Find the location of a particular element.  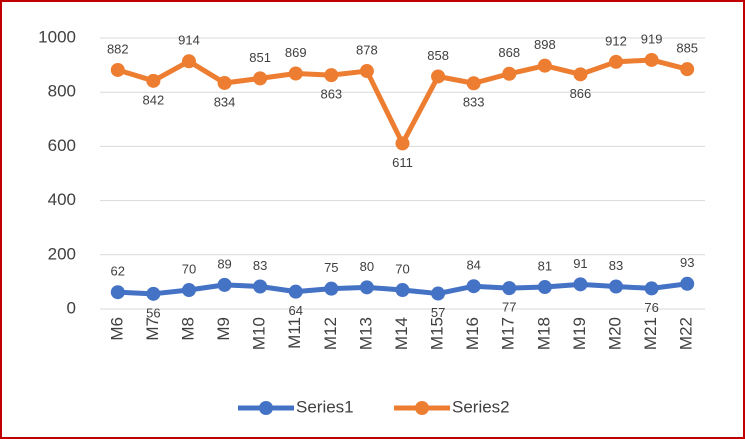

x-tick-label: M16 is located at coordinates (472, 333).